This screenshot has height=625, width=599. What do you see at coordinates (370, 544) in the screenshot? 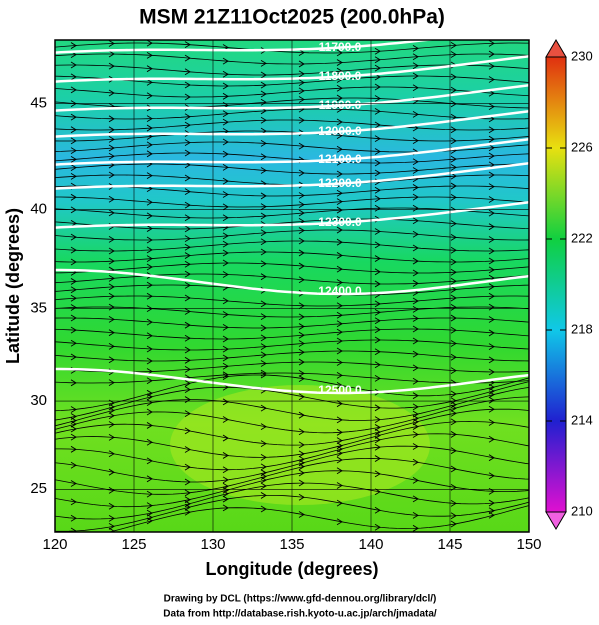
I see `x-tick-label: 140` at bounding box center [370, 544].